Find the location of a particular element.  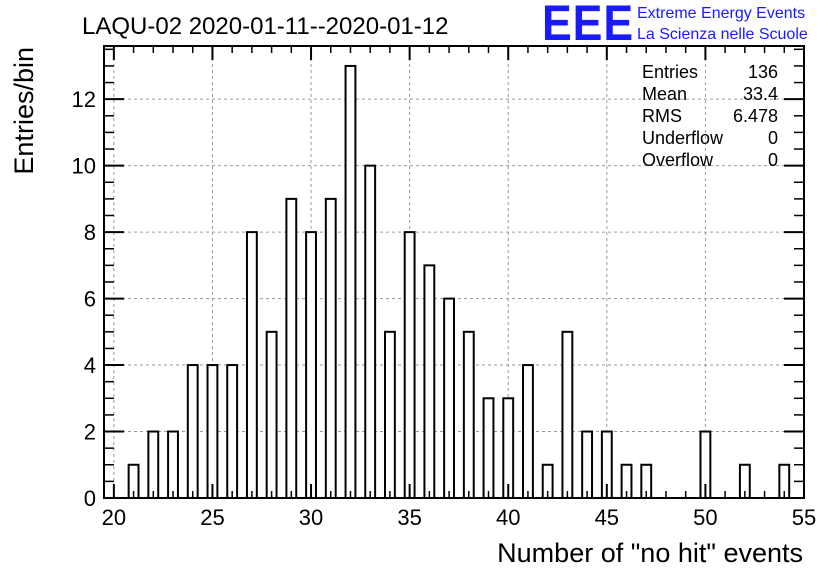

x-tick-label: 55 is located at coordinates (804, 517).